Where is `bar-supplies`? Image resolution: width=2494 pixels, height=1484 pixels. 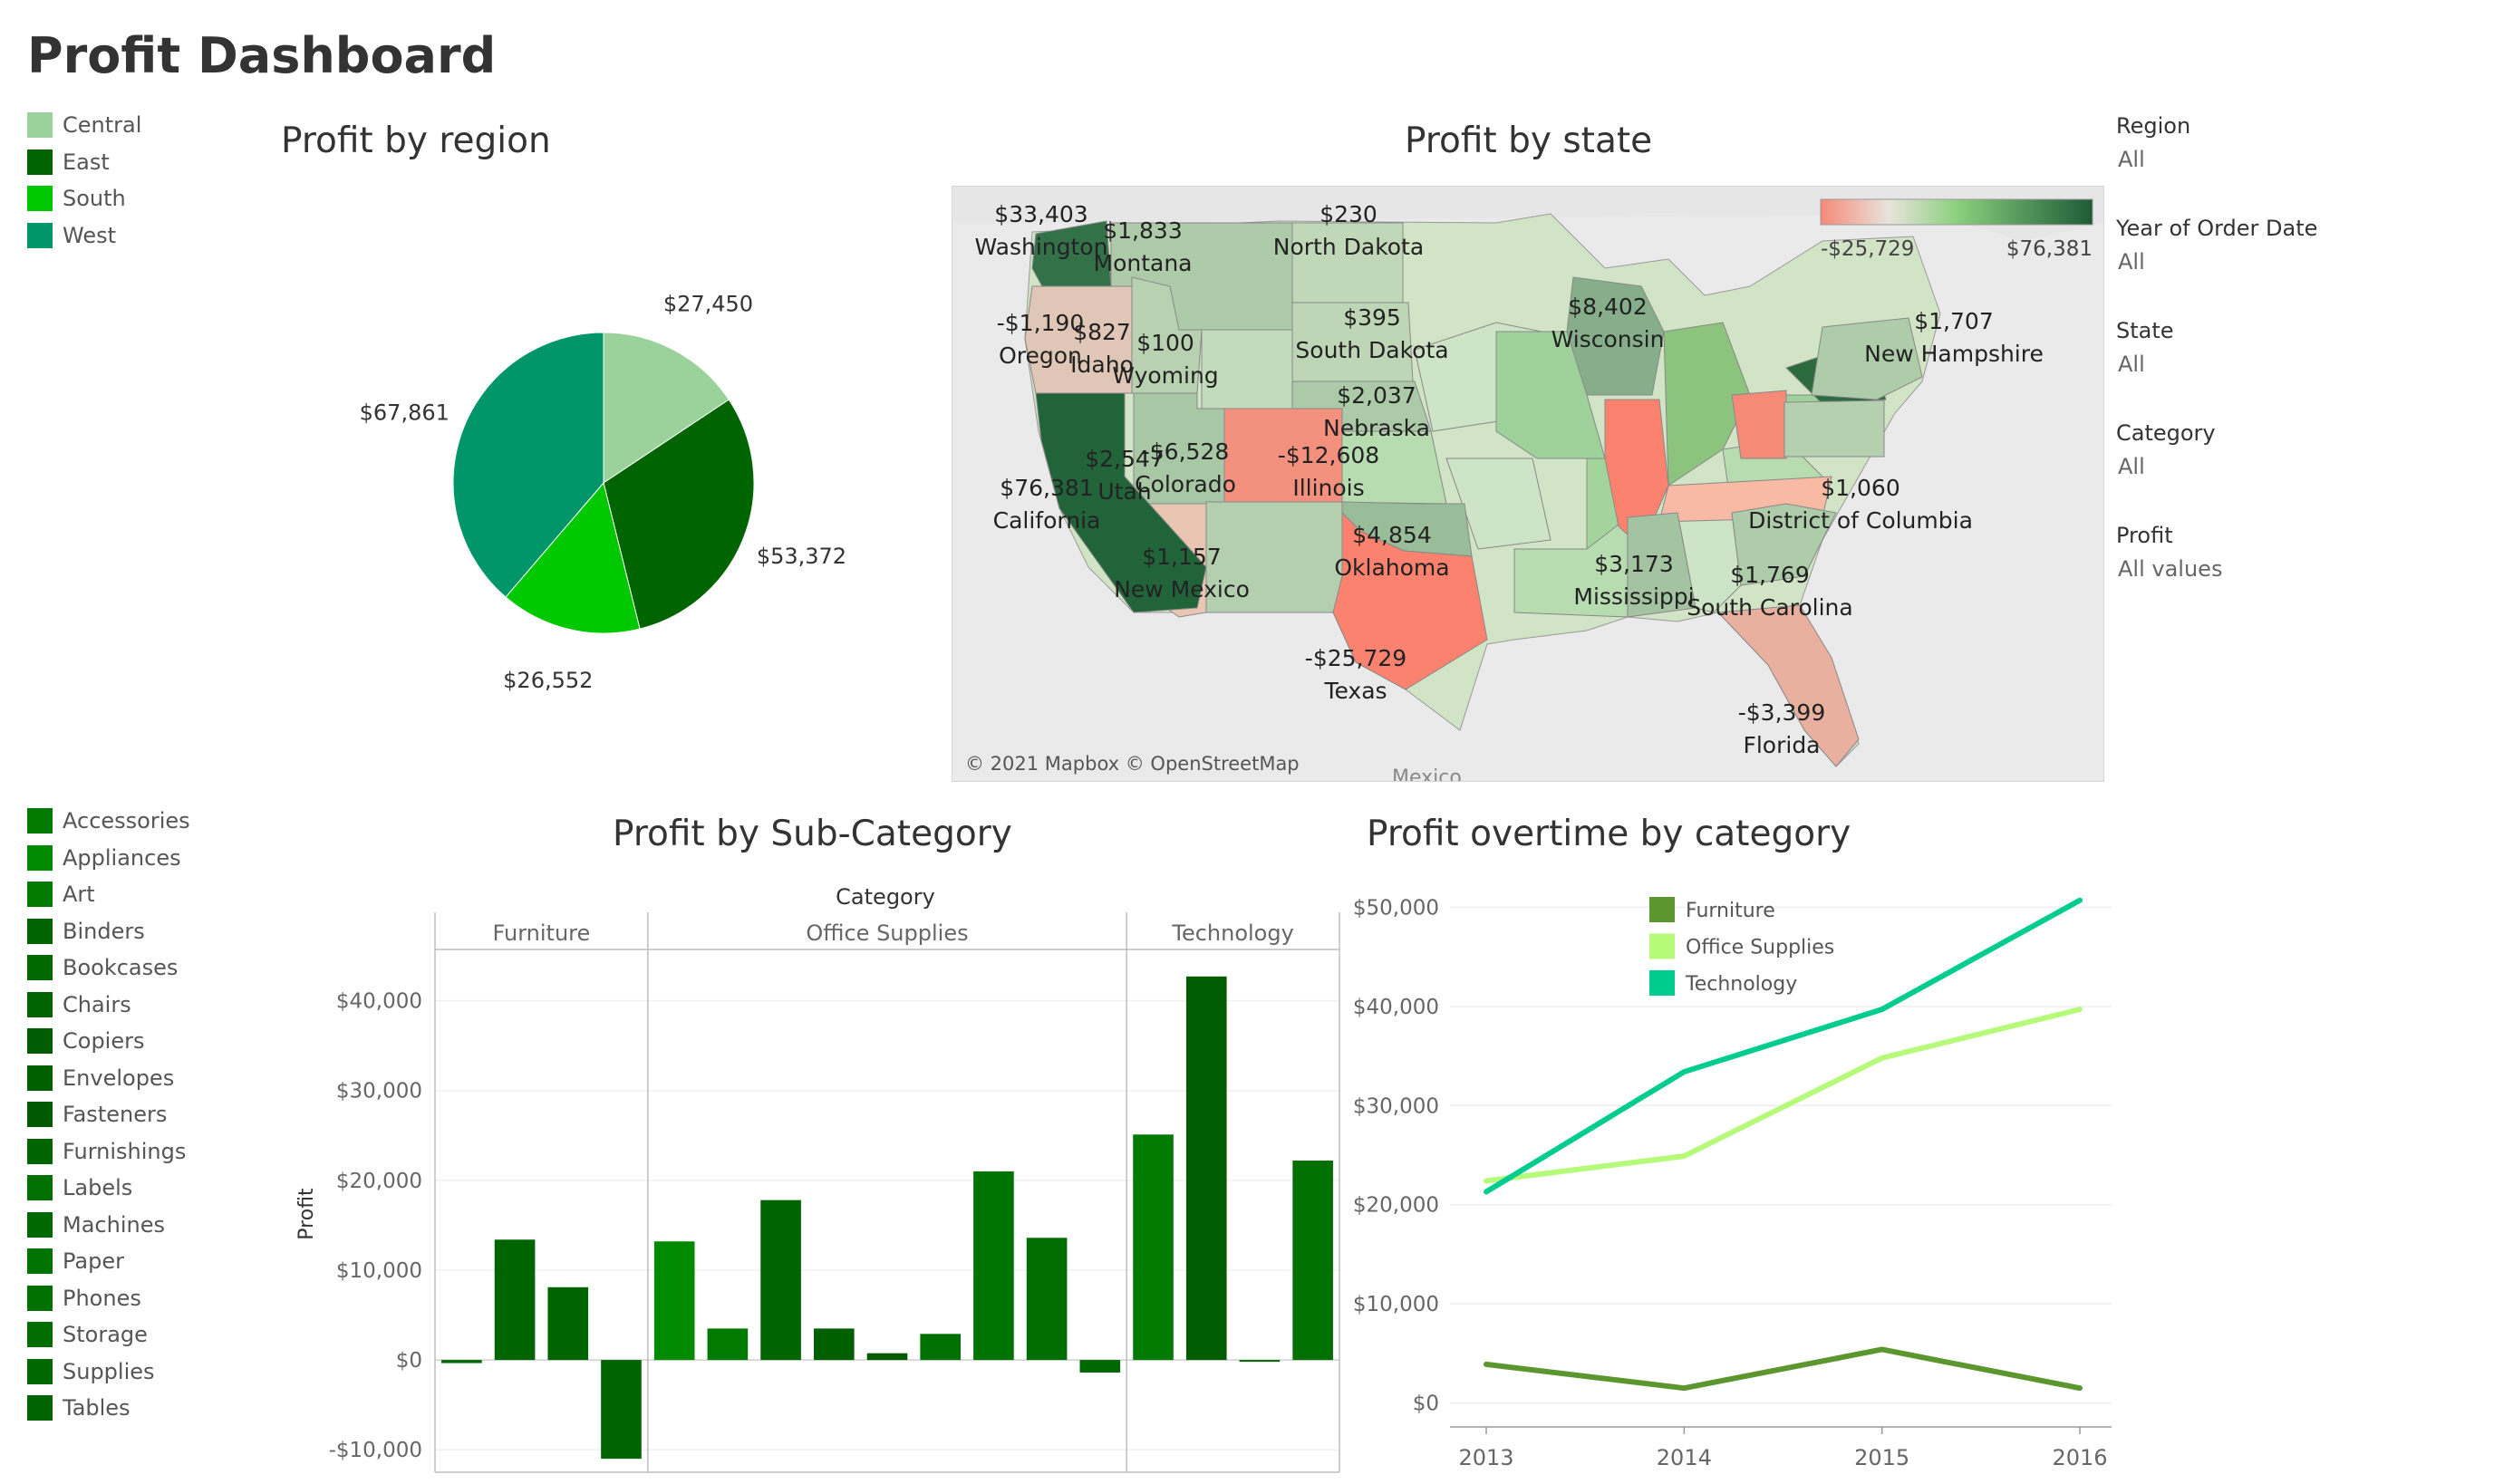
bar-supplies is located at coordinates (1100, 1367).